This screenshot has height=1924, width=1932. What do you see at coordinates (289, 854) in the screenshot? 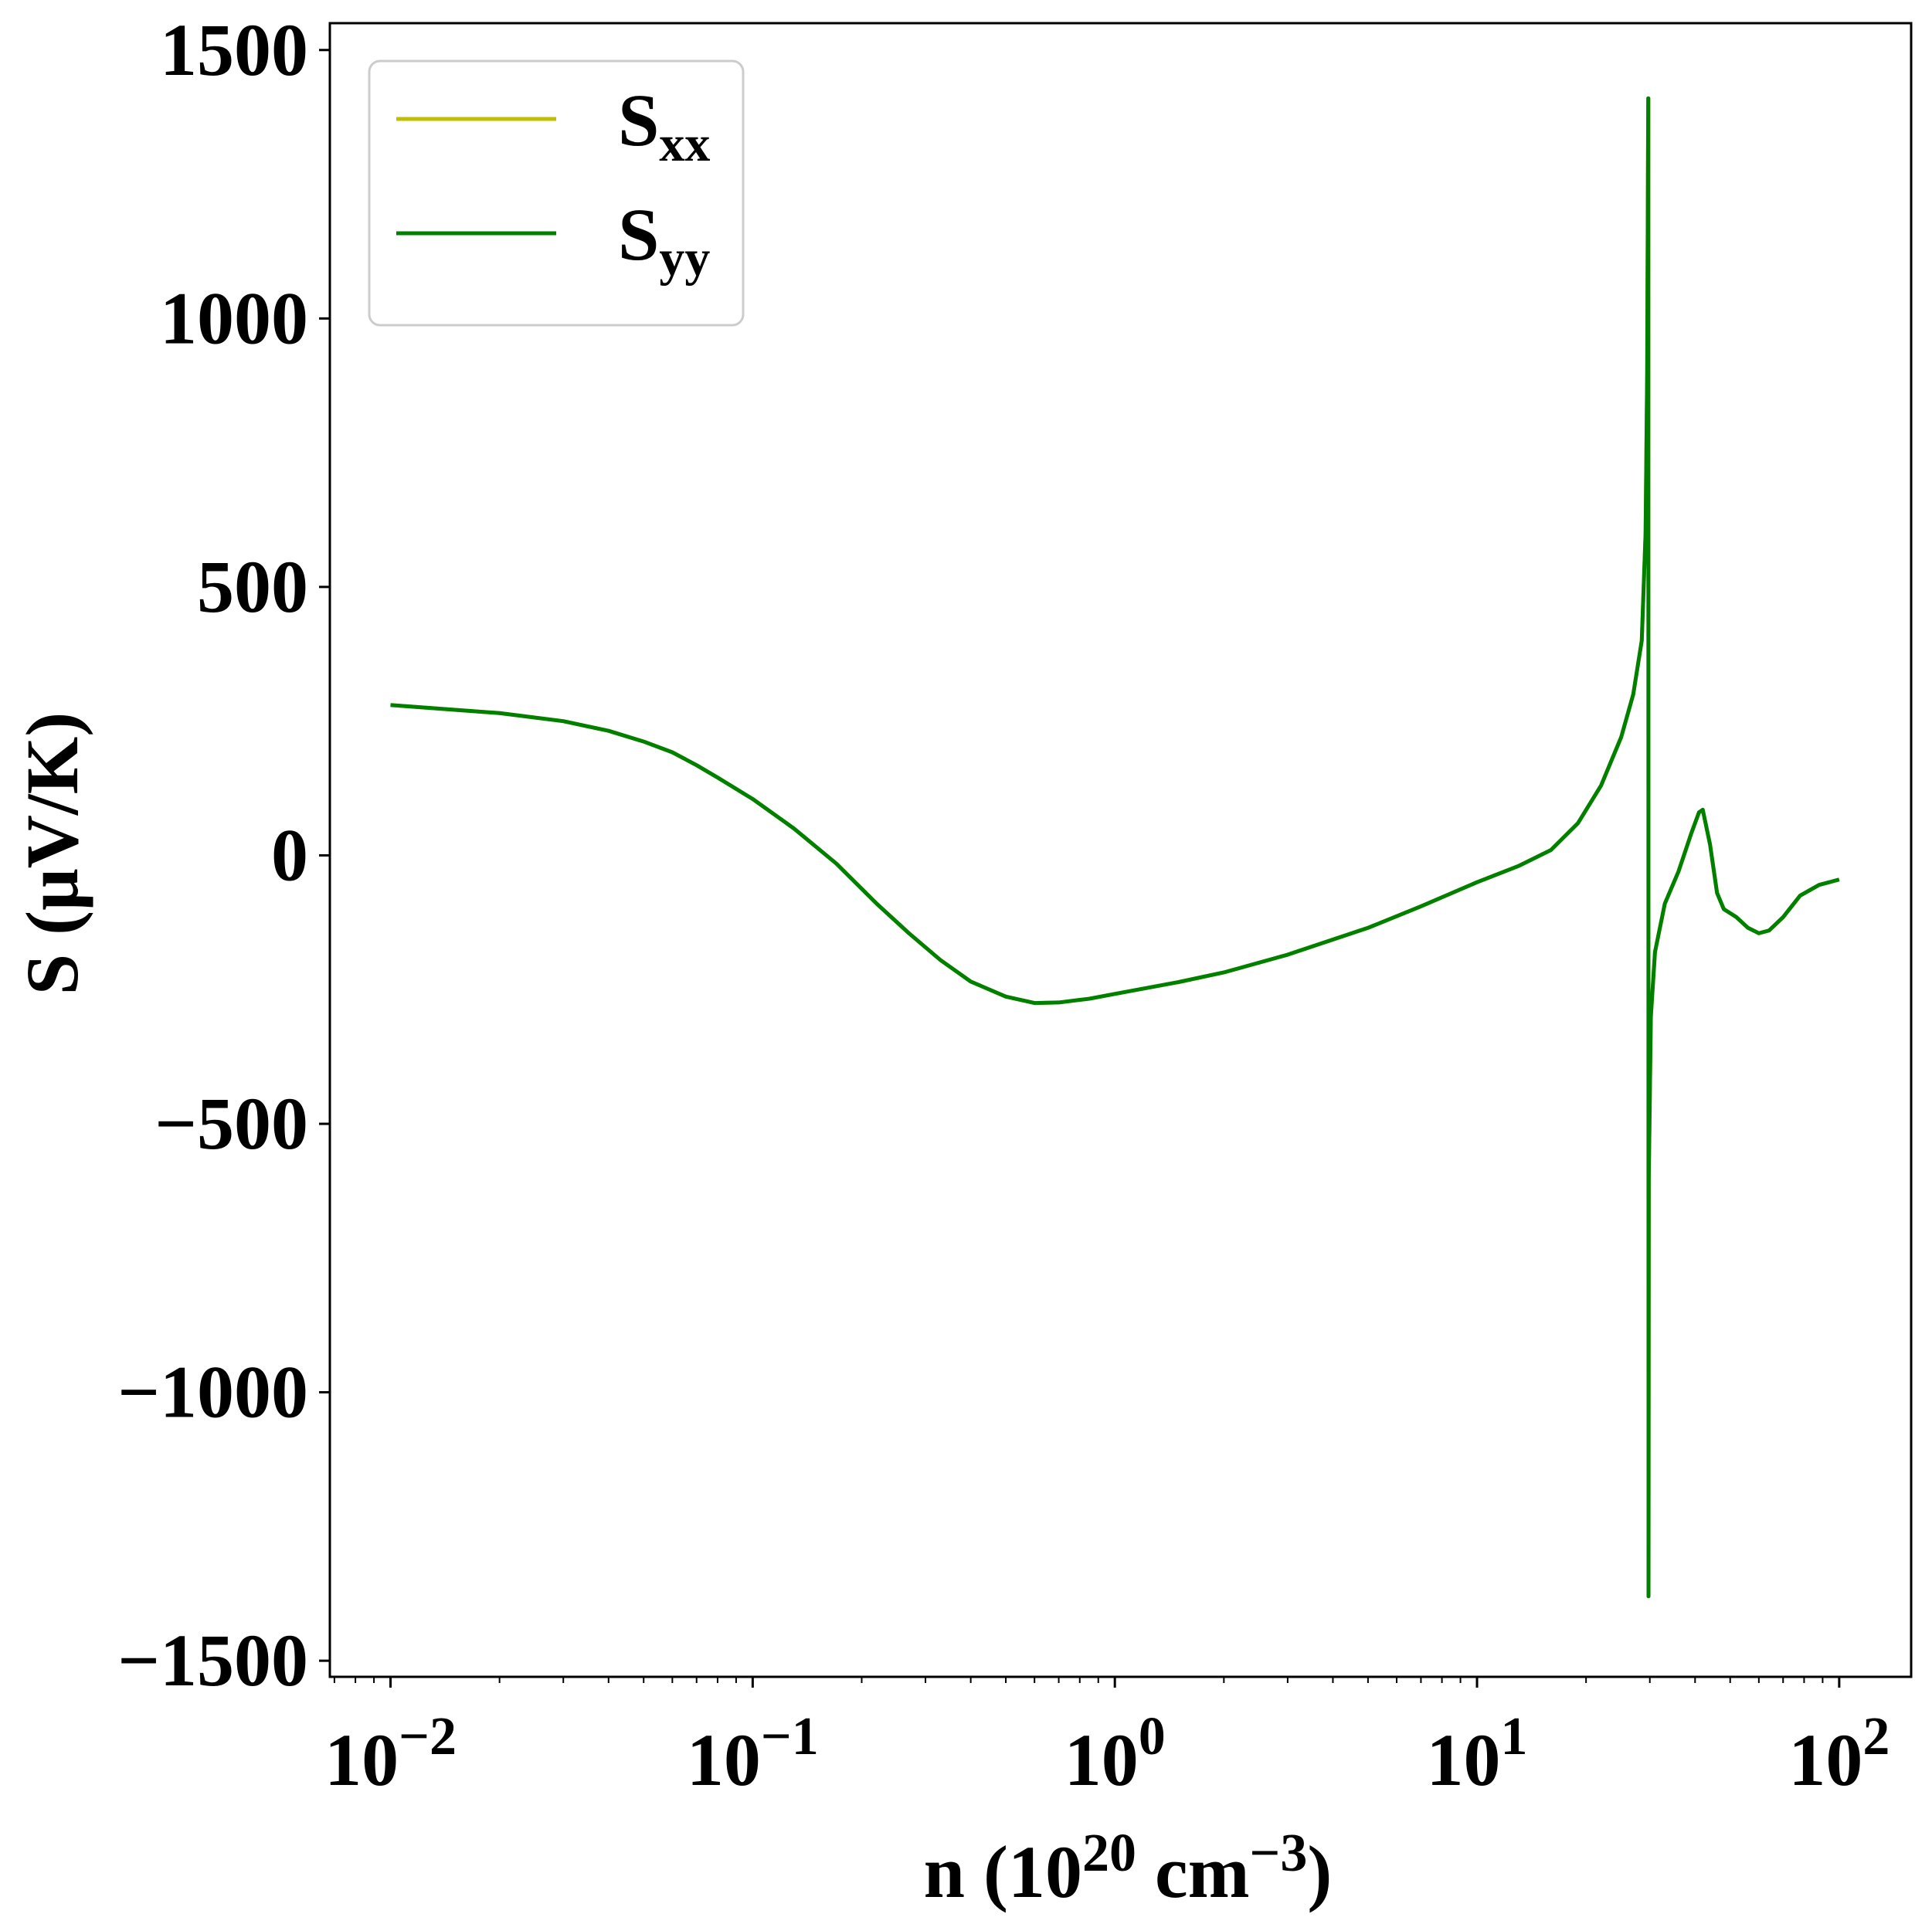
I see `y-tick-label: 0` at bounding box center [289, 854].